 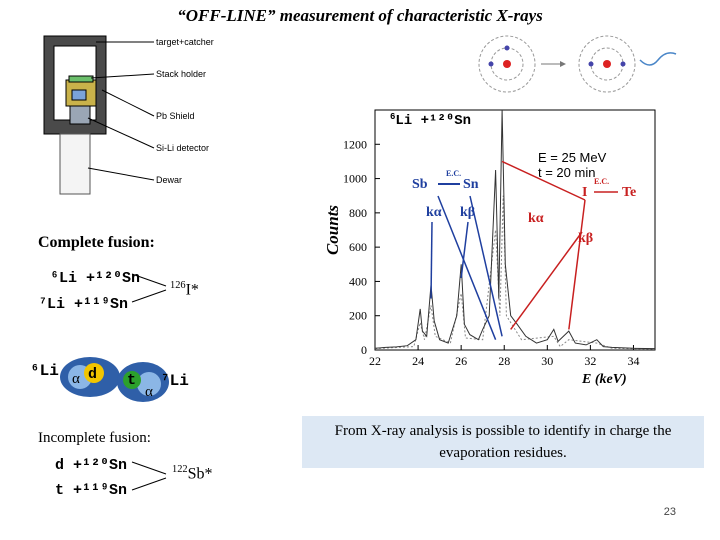 What do you see at coordinates (572, 157) in the screenshot?
I see `chart-info-1: E = 25 MeV` at bounding box center [572, 157].